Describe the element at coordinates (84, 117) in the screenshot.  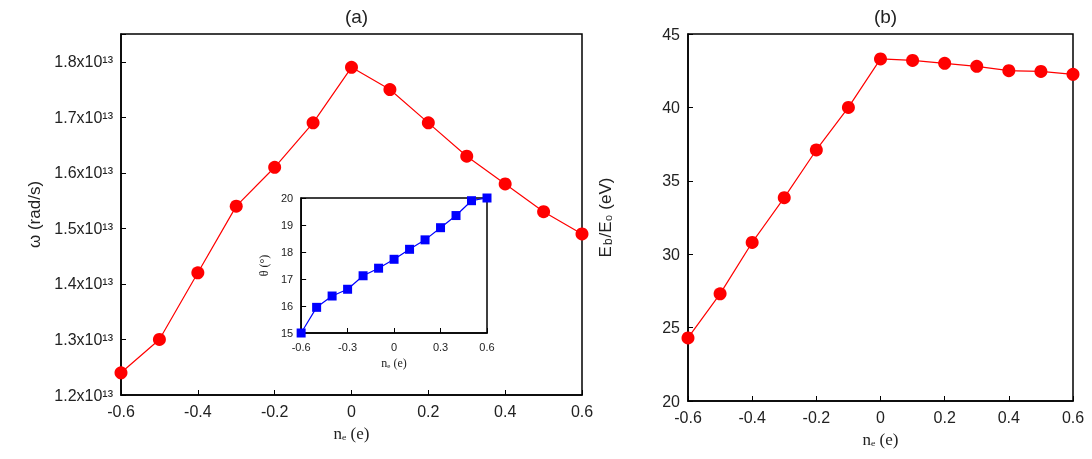
I see `y-tick-label: 1.7x10¹³` at that location.